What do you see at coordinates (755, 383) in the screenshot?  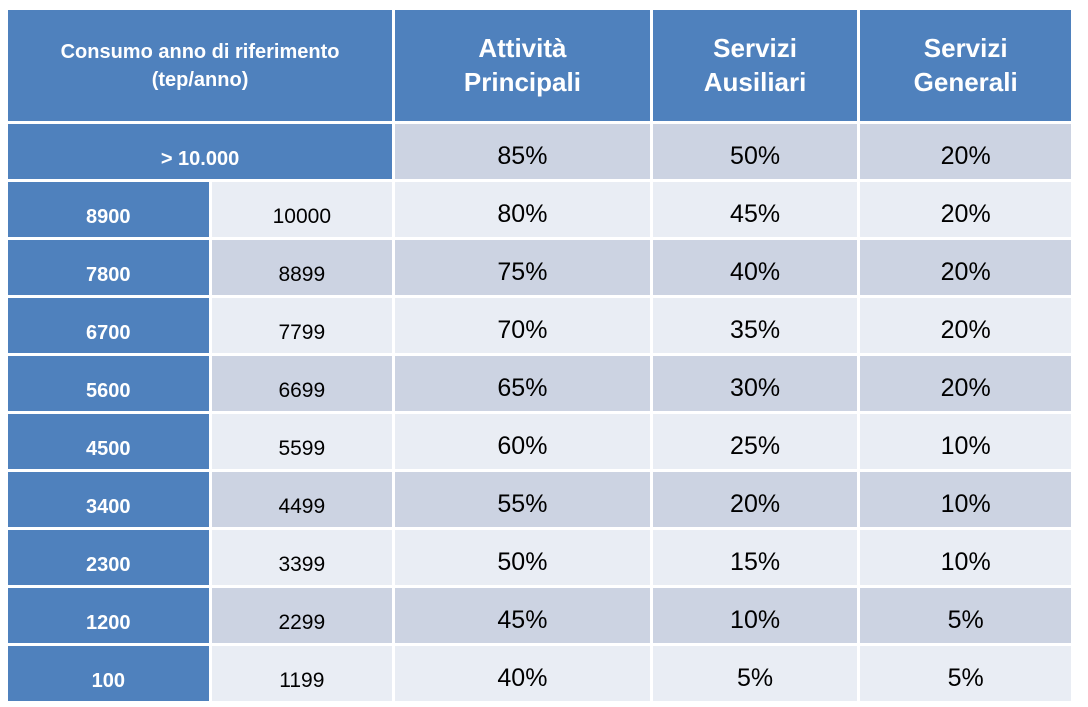 I see `ausiliari-cell: 30%` at bounding box center [755, 383].